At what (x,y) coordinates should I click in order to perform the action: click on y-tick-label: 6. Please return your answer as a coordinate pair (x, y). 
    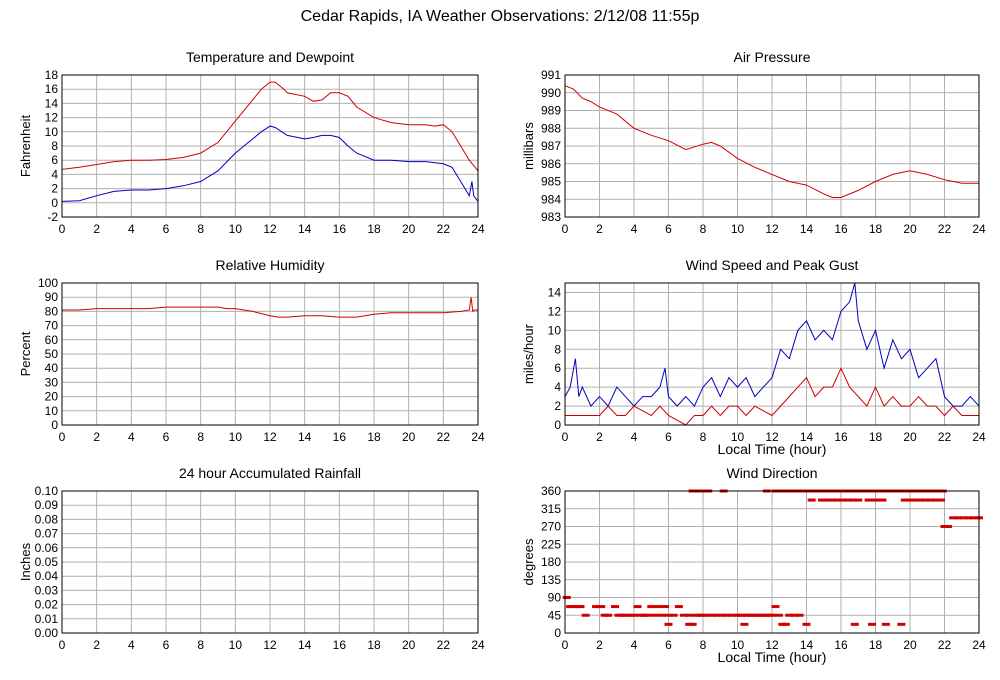
    Looking at the image, I should click on (557, 368).